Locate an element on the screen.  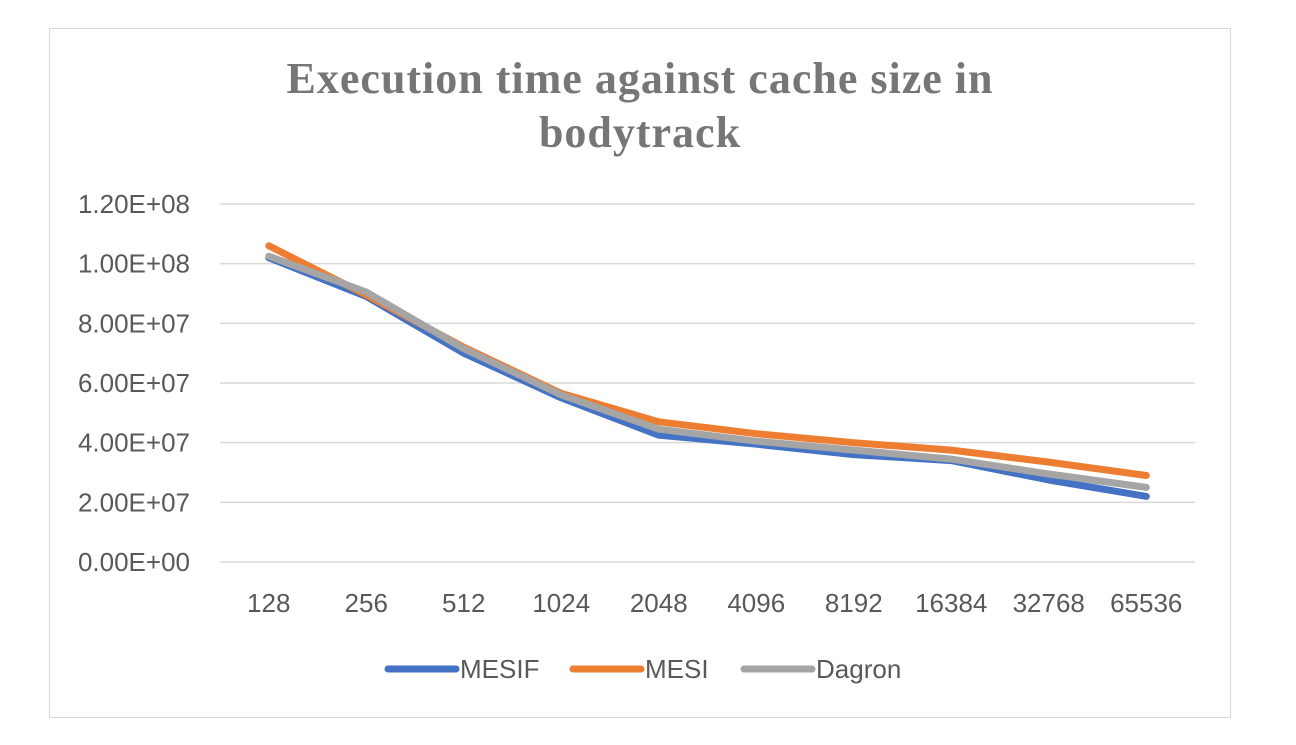
y-tick-label: 0.00E+00 is located at coordinates (134, 562).